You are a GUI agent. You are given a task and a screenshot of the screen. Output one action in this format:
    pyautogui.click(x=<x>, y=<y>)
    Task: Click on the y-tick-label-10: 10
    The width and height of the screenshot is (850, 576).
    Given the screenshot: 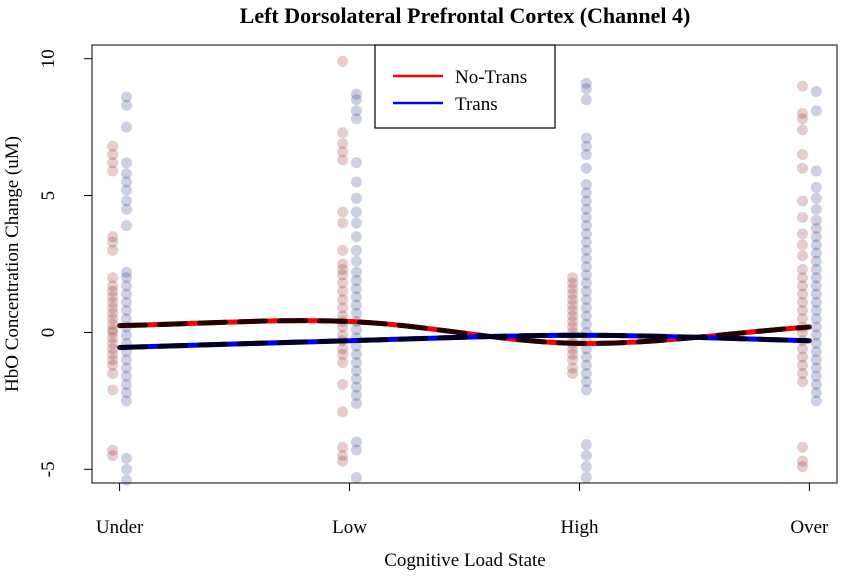 What is the action you would take?
    pyautogui.click(x=48, y=58)
    